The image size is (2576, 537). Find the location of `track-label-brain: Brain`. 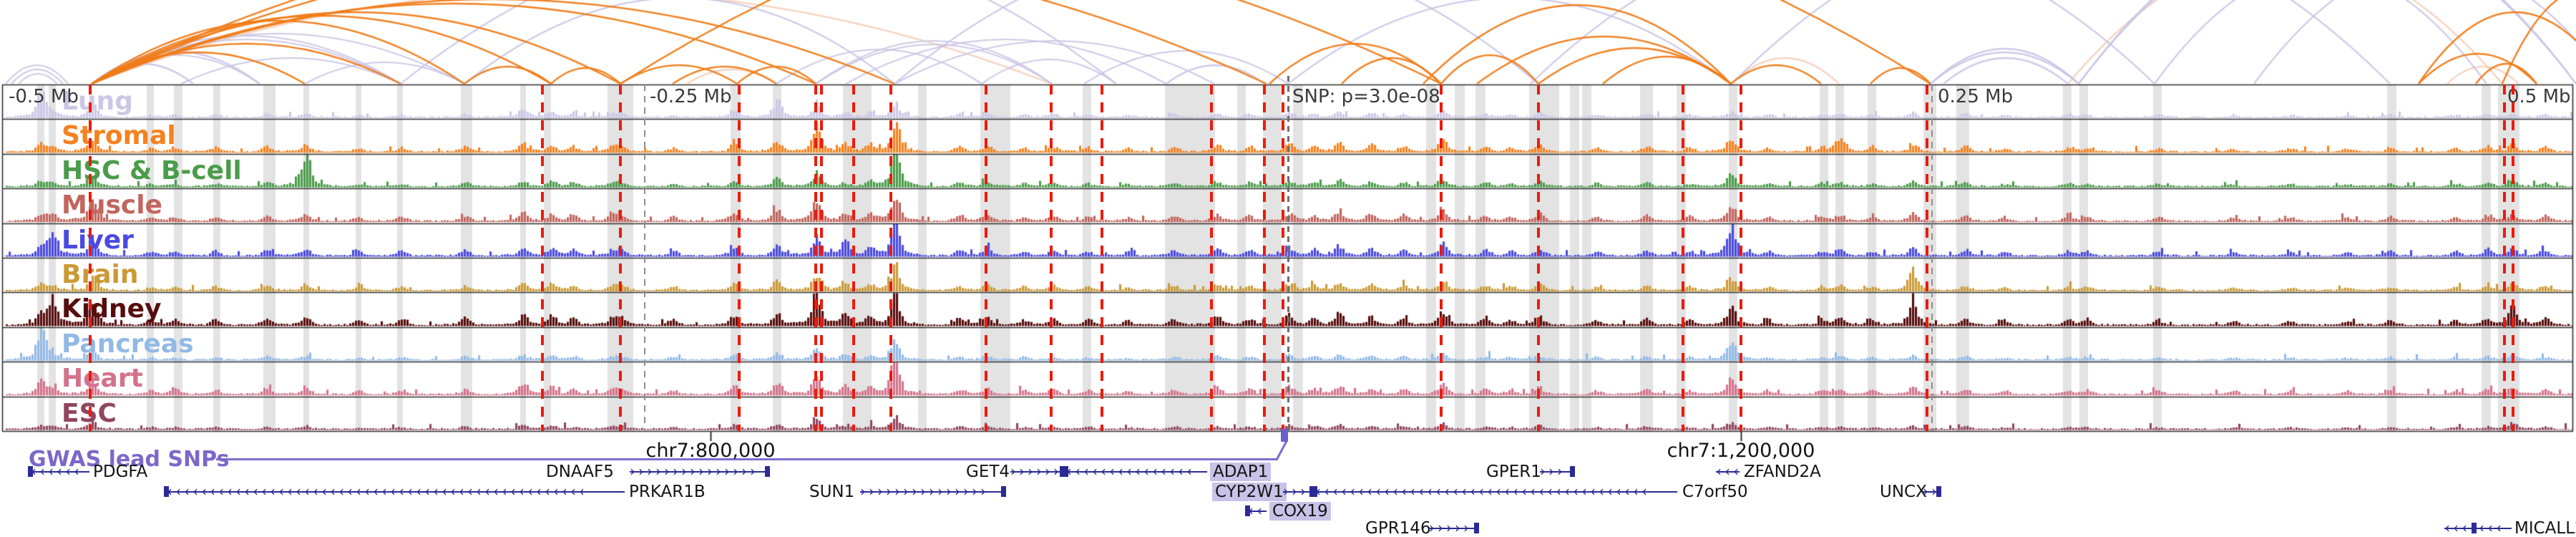

track-label-brain: Brain is located at coordinates (100, 274).